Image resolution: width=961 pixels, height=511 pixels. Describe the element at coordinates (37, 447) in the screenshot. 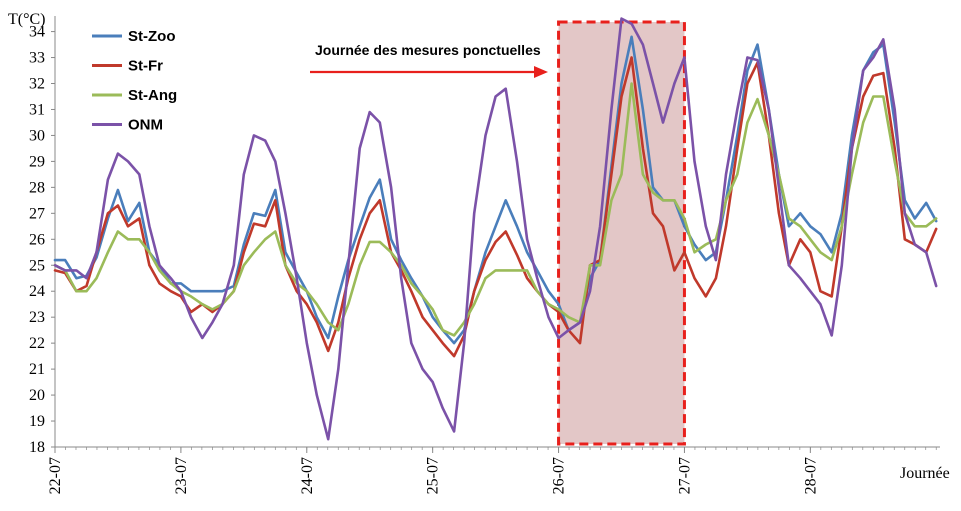

I see `y-tick-label: 18` at that location.